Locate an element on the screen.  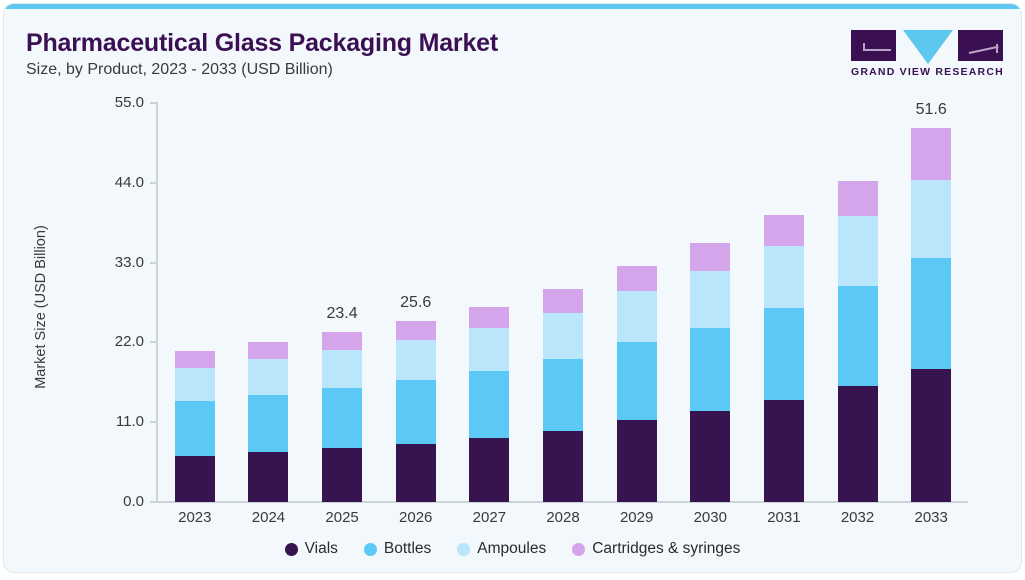
logo-v-triangle-icon is located at coordinates (928, 47).